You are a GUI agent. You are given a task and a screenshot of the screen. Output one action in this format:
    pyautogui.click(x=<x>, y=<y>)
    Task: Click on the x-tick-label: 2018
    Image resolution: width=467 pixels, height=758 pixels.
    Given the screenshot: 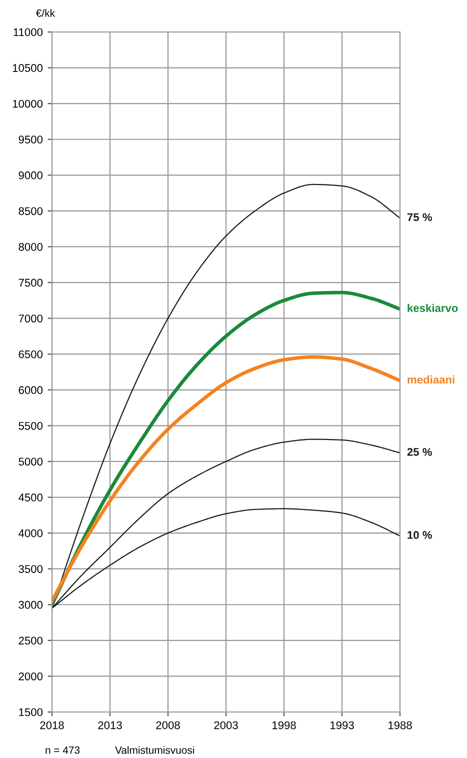 What is the action you would take?
    pyautogui.click(x=52, y=725)
    